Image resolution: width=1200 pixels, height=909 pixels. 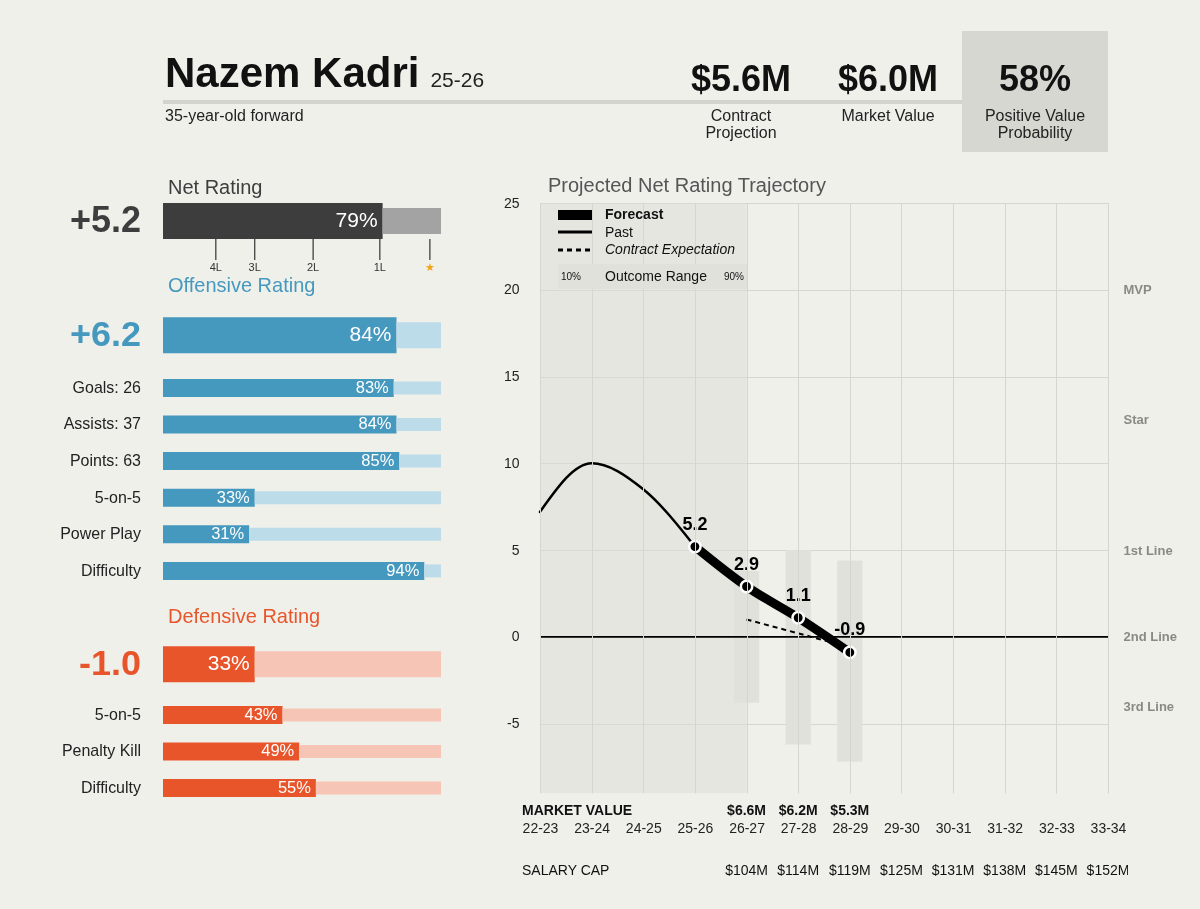 I want to click on ref-line-label: 4L, so click(x=215, y=267).